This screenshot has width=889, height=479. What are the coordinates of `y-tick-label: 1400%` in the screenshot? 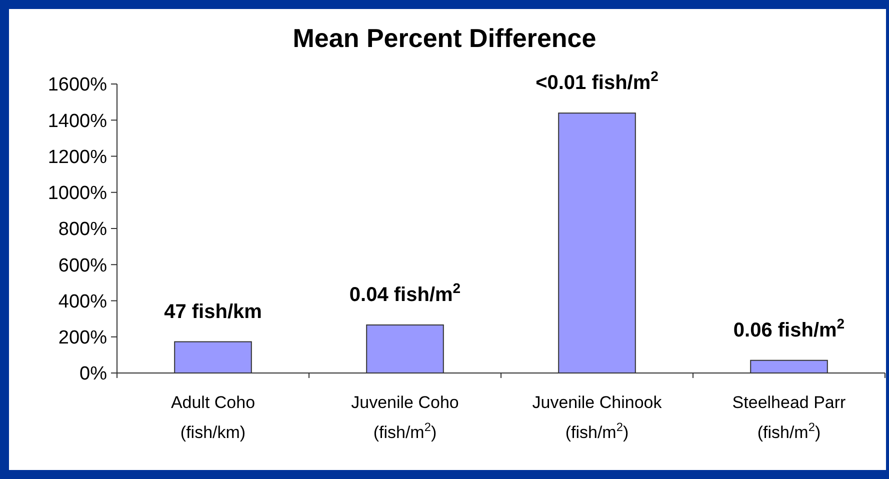 It's located at (78, 121).